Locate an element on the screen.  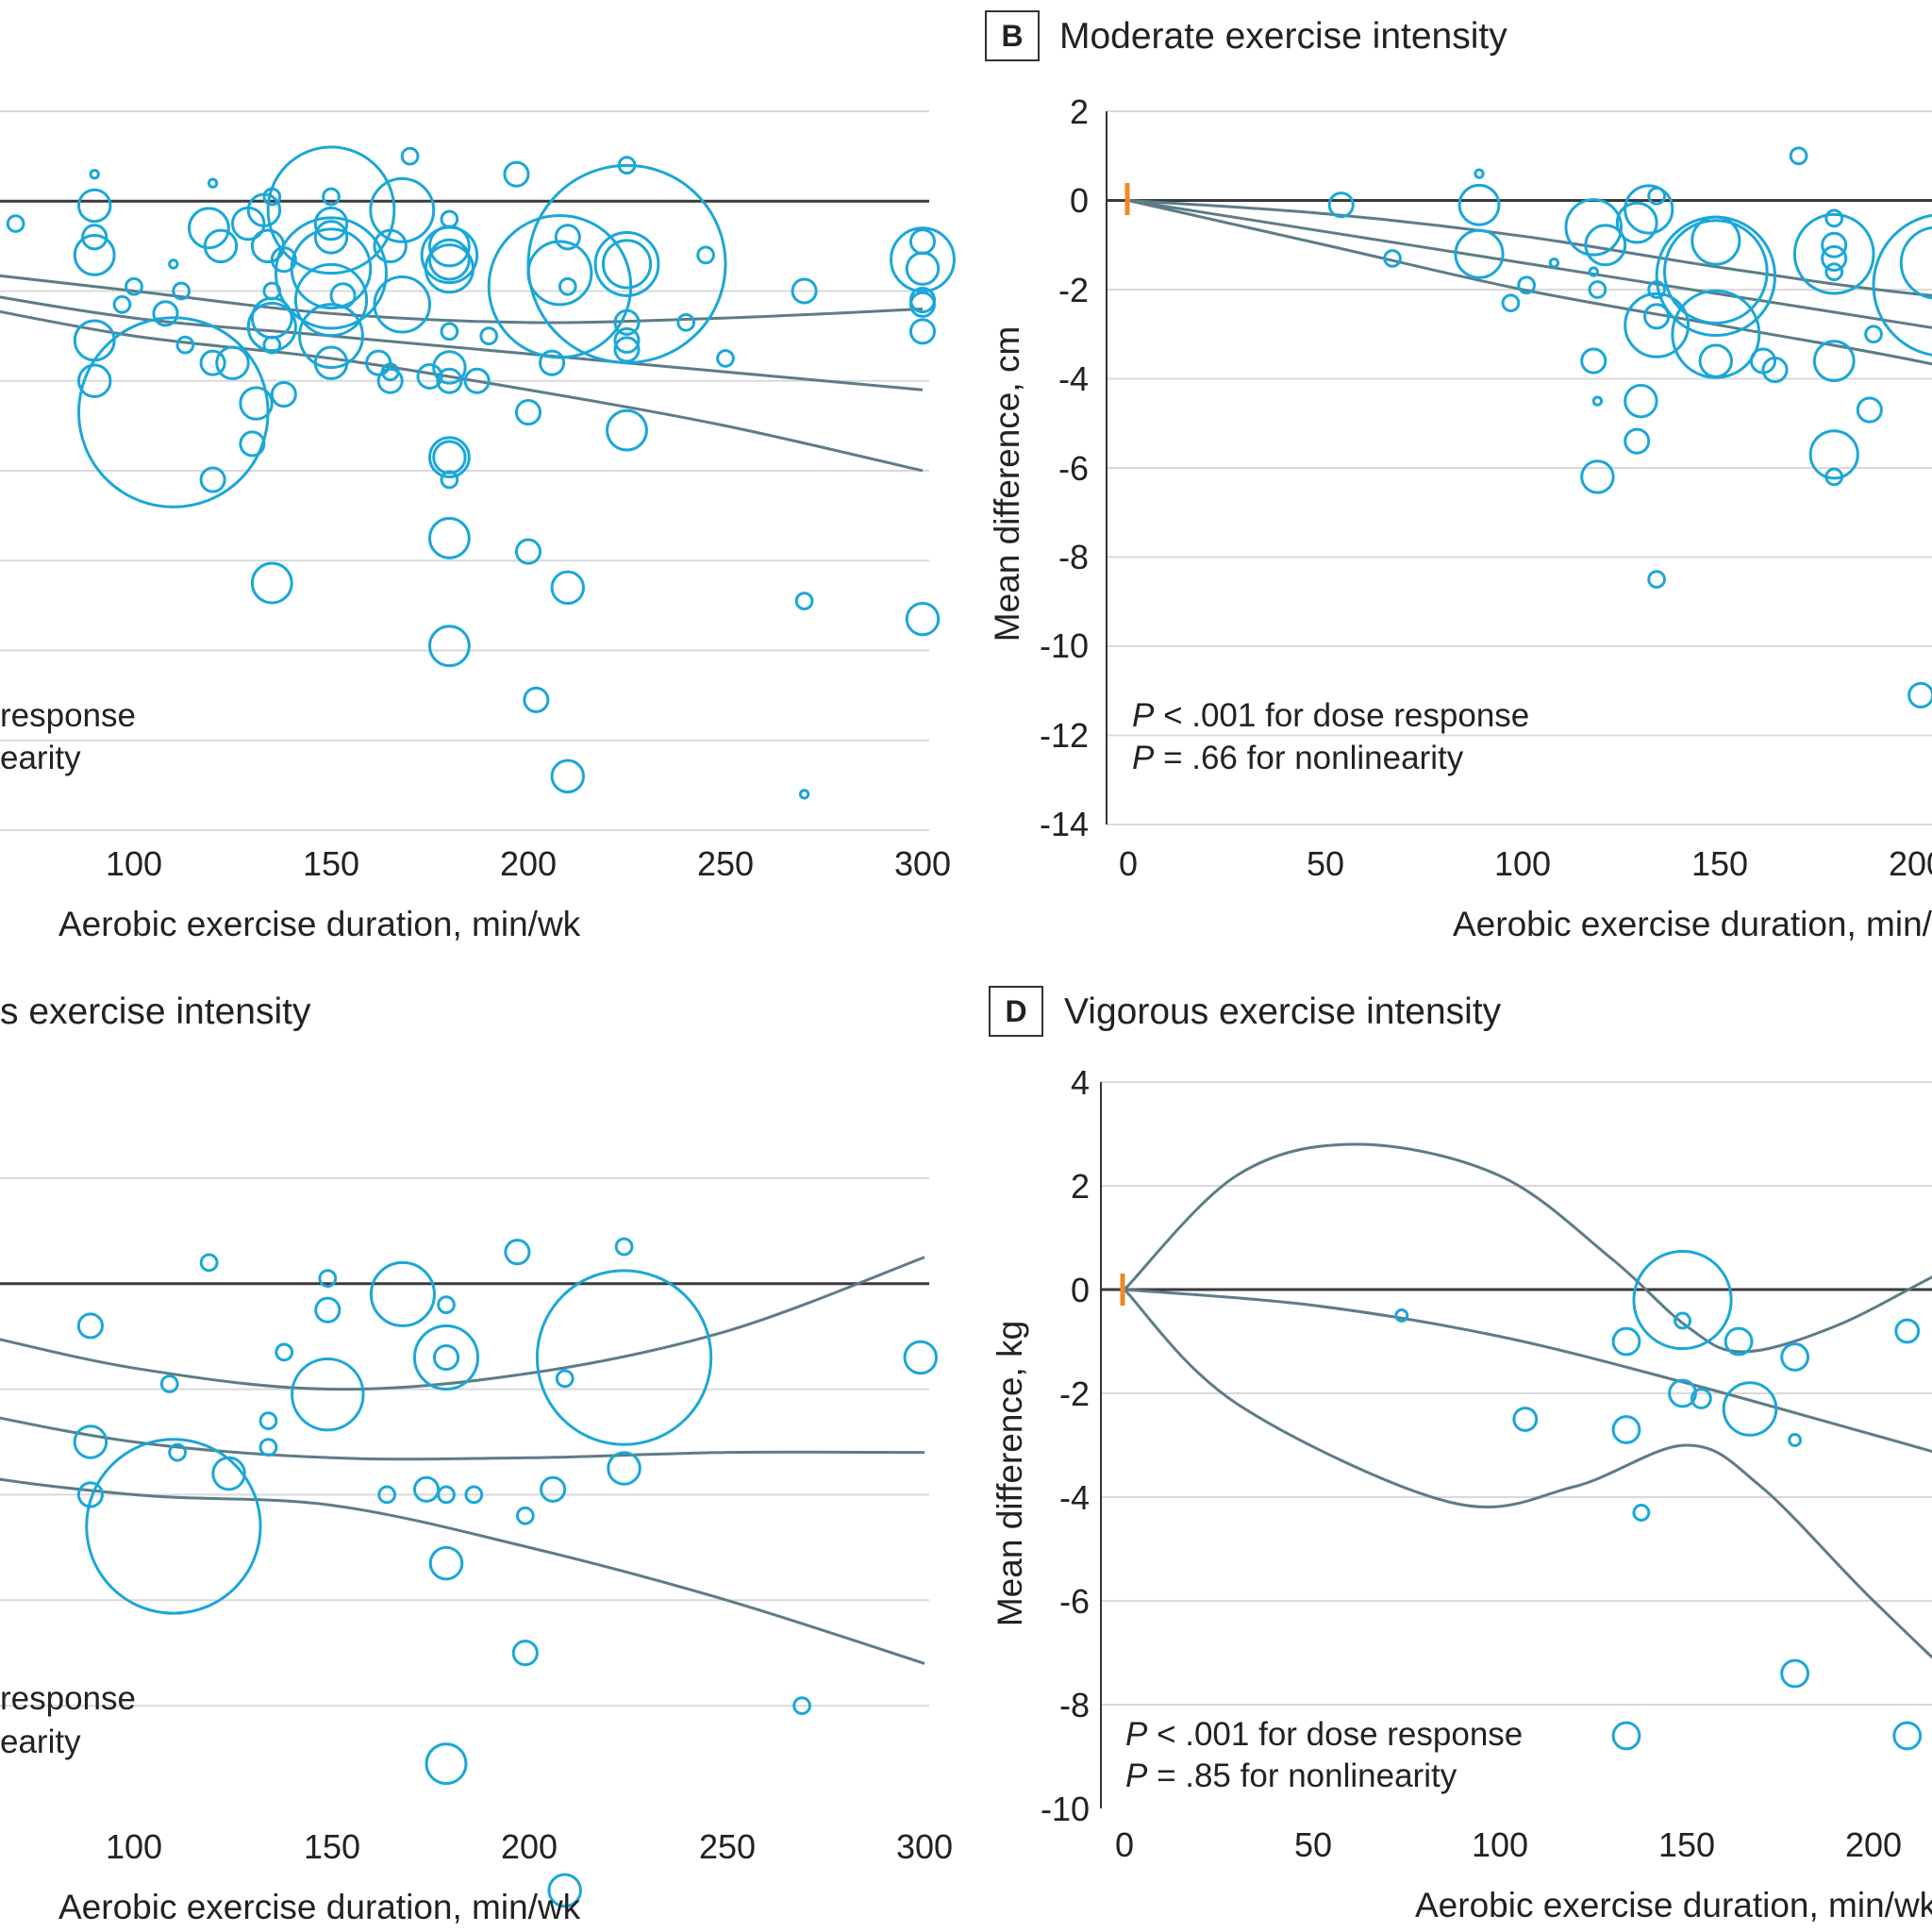
panel-c-x-tick: 150 is located at coordinates (332, 1846).